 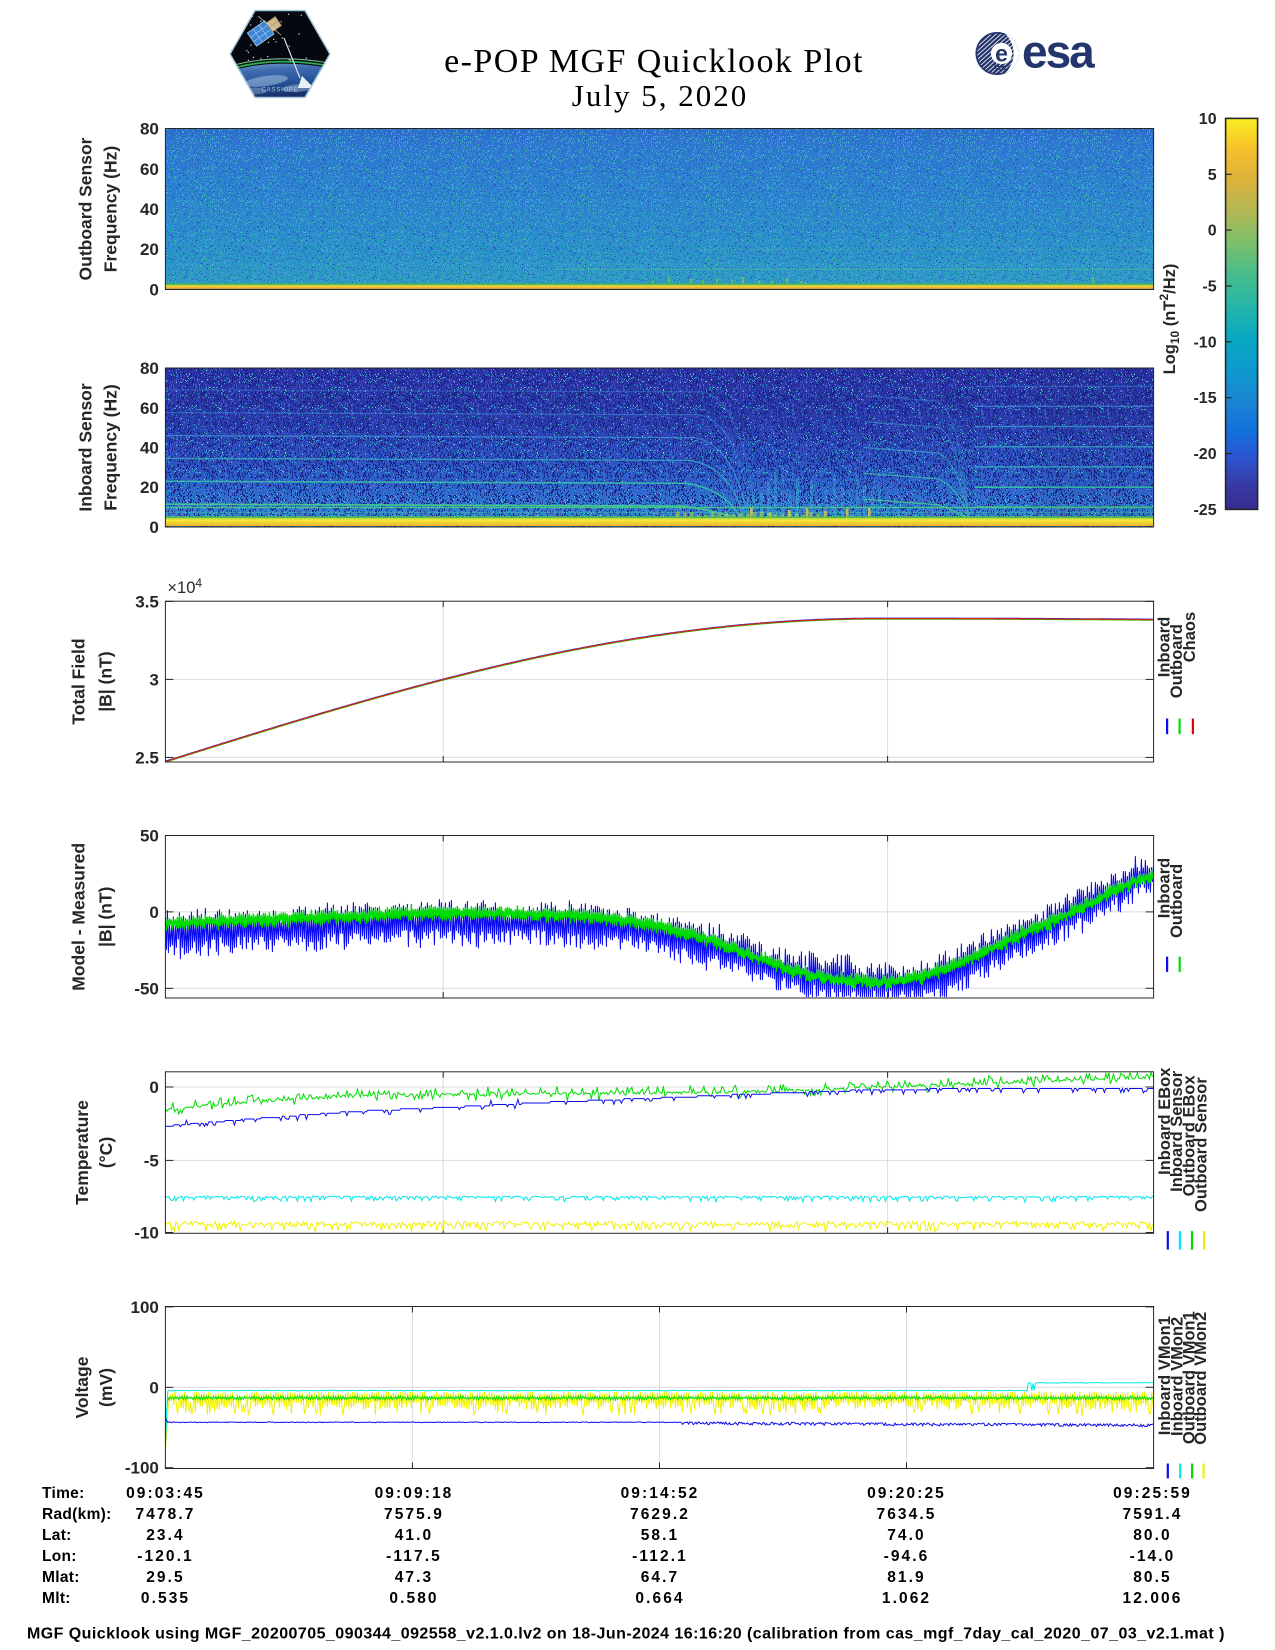 What do you see at coordinates (61, 1577) in the screenshot?
I see `svg-text: Mlat:` at bounding box center [61, 1577].